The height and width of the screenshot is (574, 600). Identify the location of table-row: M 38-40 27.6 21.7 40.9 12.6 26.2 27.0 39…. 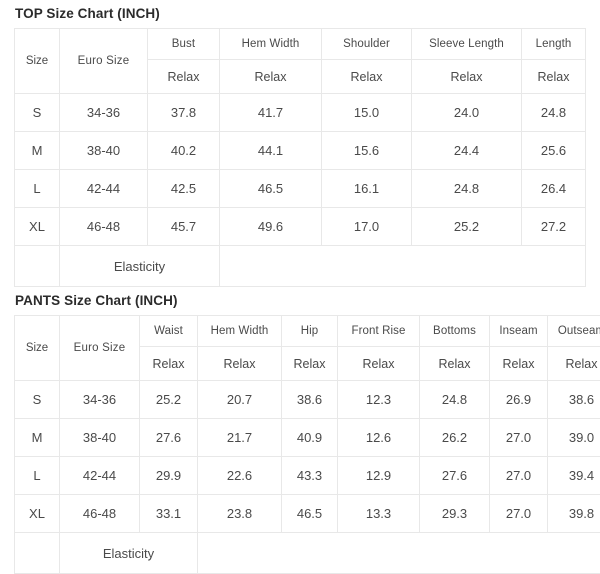
(307, 438).